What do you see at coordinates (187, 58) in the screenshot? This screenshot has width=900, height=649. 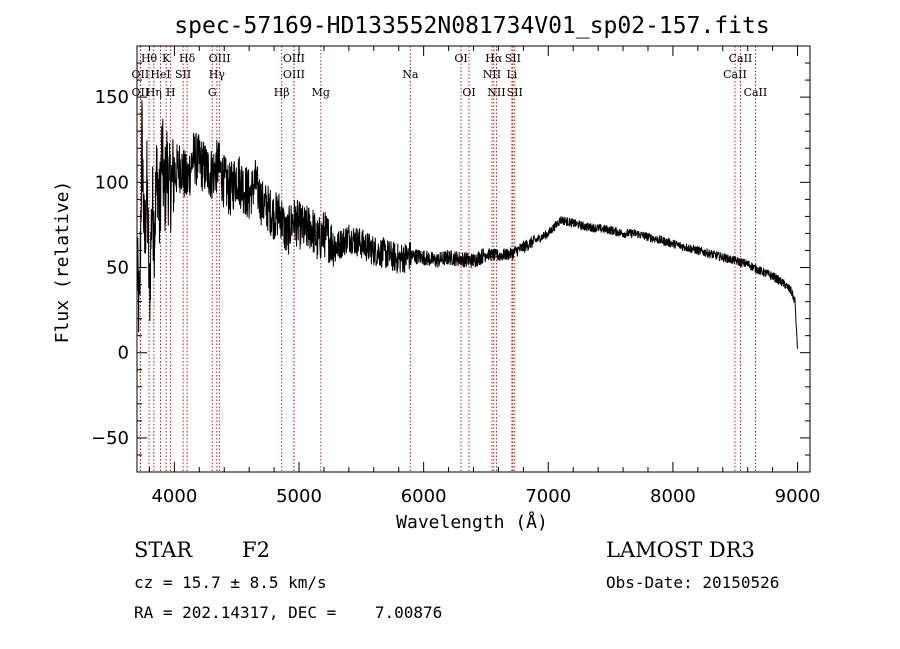 I see `line-marker-label: Hδ` at bounding box center [187, 58].